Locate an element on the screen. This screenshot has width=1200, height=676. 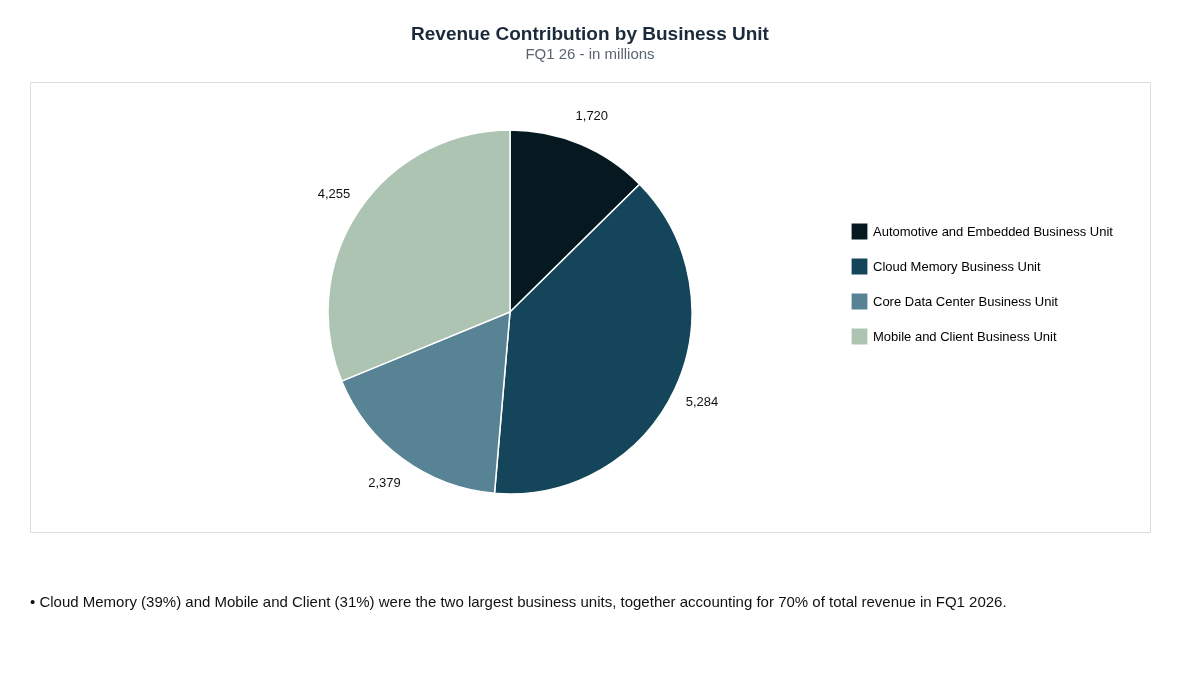
data-label: 5,284 is located at coordinates (702, 402).